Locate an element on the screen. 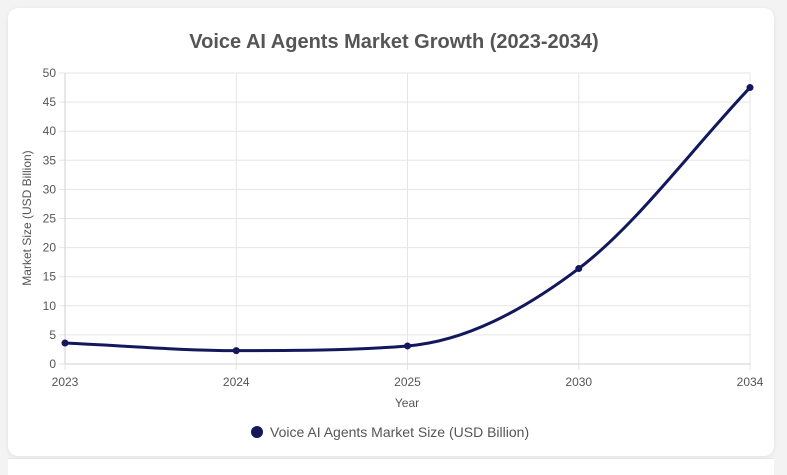 The width and height of the screenshot is (787, 475). x-tick-label: 2025 is located at coordinates (407, 382).